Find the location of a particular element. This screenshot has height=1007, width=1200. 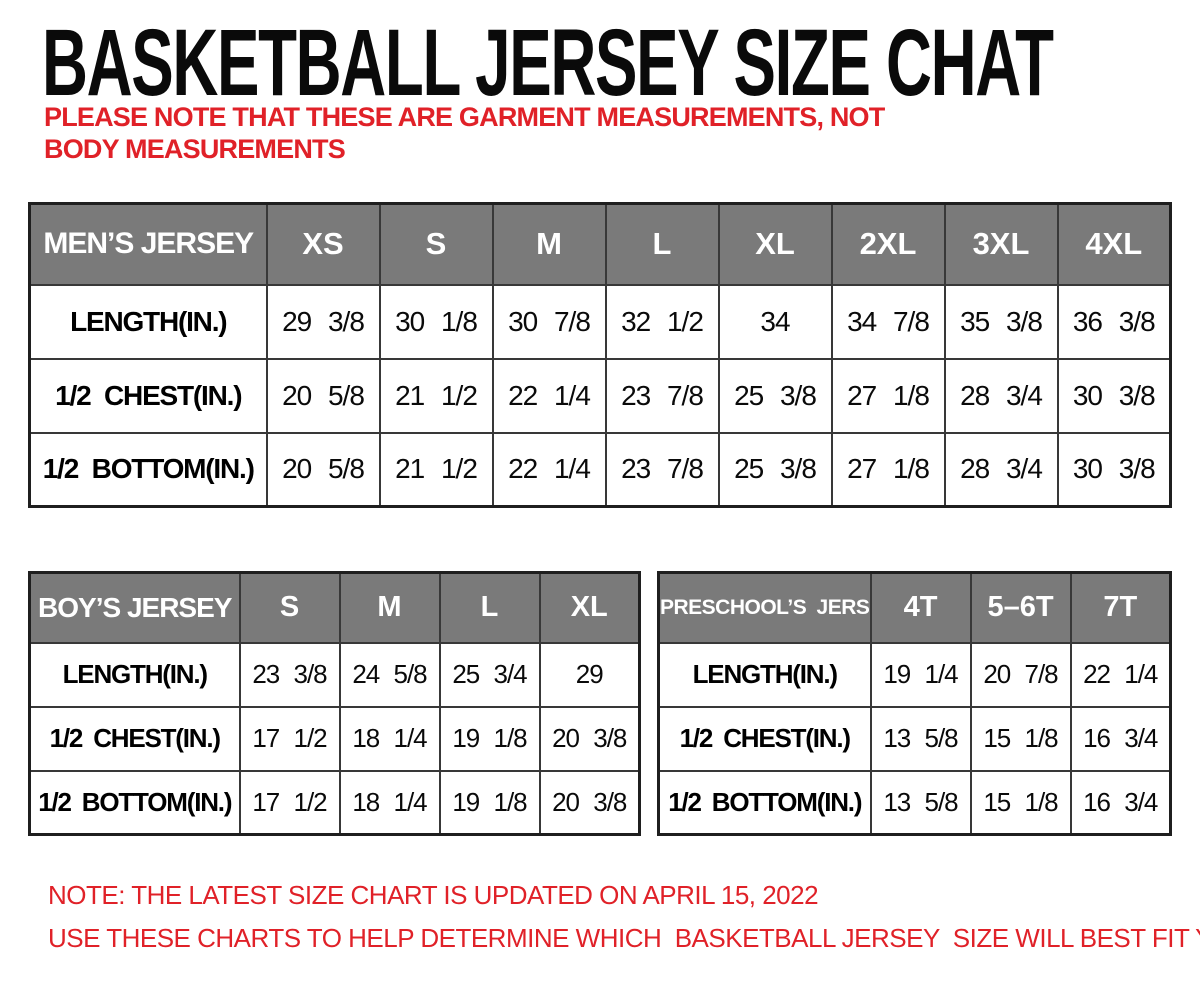

mens-size-header: M is located at coordinates (549, 244).